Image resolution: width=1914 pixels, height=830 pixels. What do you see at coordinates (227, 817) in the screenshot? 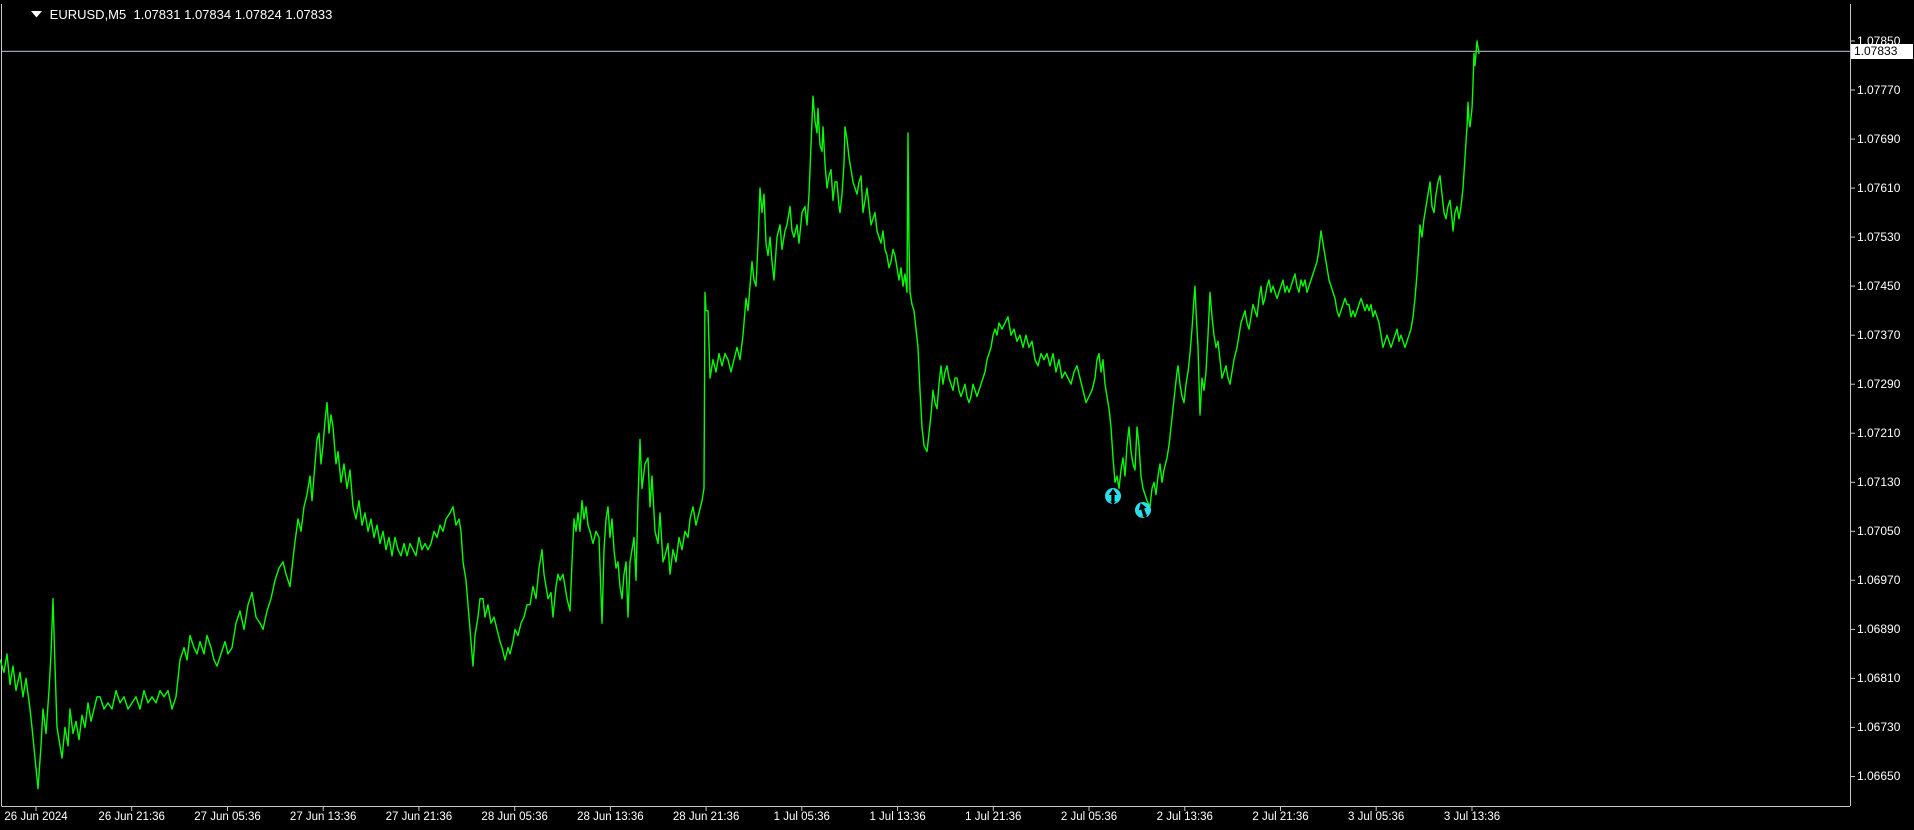
I see `time-axis-label: 27 Jun 05:36` at bounding box center [227, 817].